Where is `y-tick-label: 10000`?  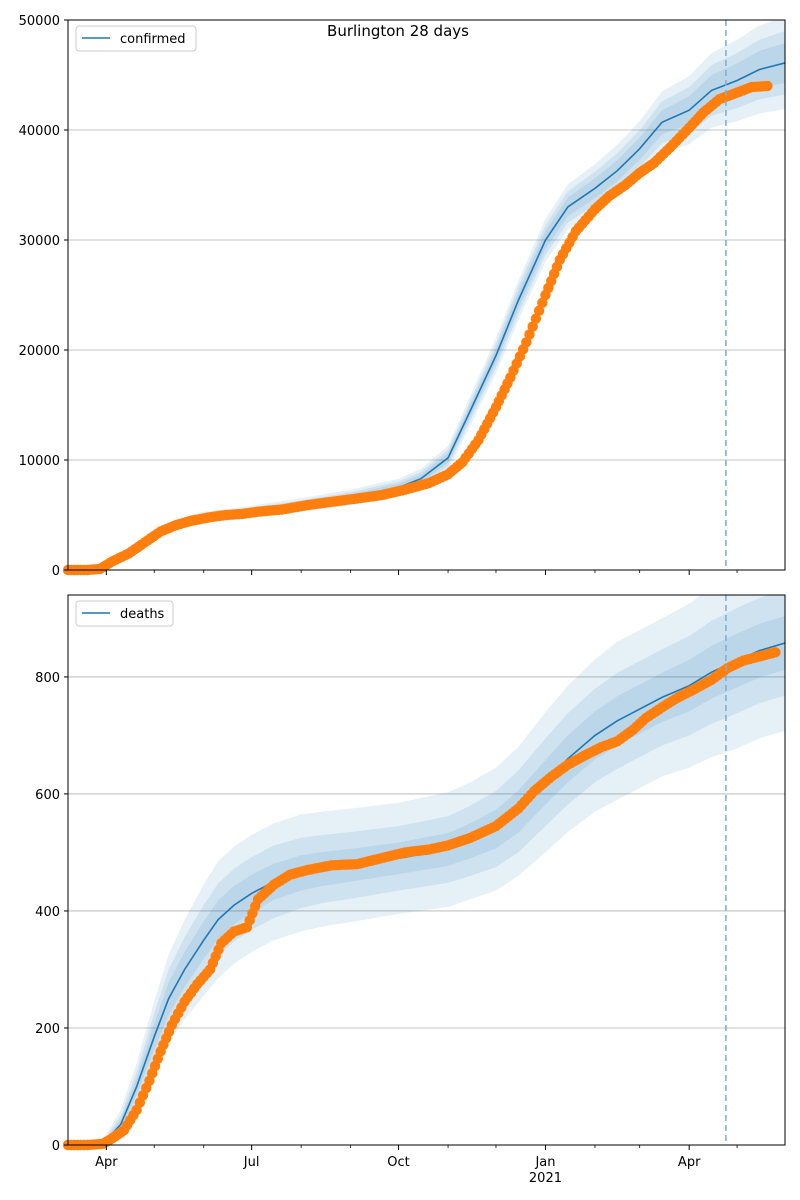 y-tick-label: 10000 is located at coordinates (39, 461).